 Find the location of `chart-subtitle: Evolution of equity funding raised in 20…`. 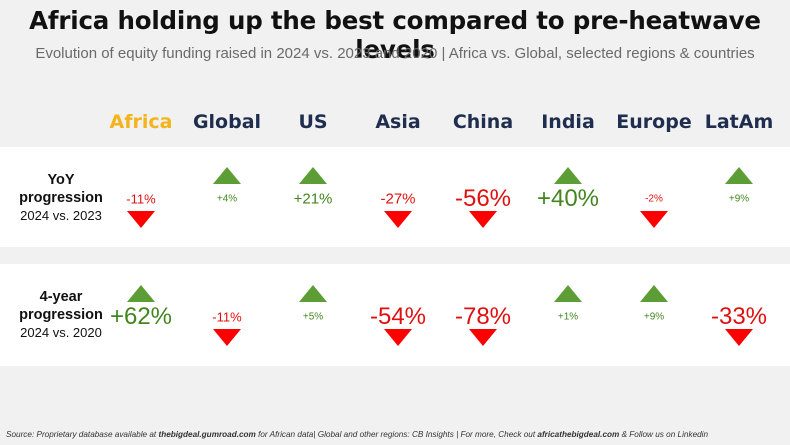

chart-subtitle: Evolution of equity funding raised in 20… is located at coordinates (395, 53).